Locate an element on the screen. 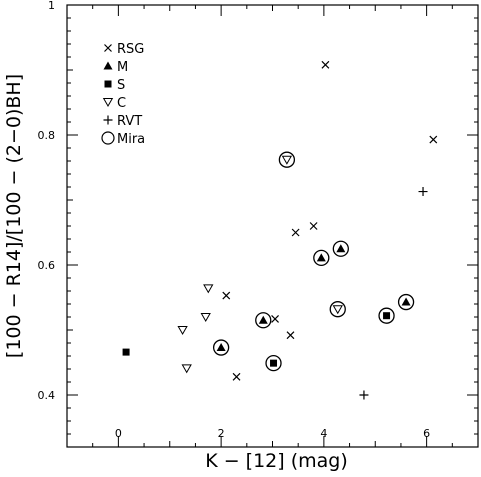 This screenshot has width=481, height=477. x-tick-label: 4 is located at coordinates (323, 433).